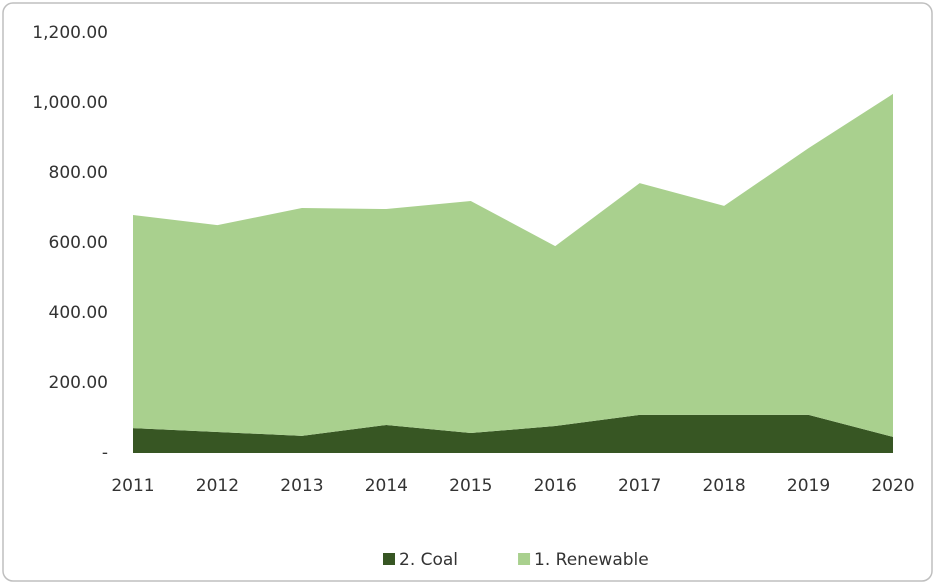 The image size is (935, 584). I want to click on y-tick-label: -, so click(105, 453).